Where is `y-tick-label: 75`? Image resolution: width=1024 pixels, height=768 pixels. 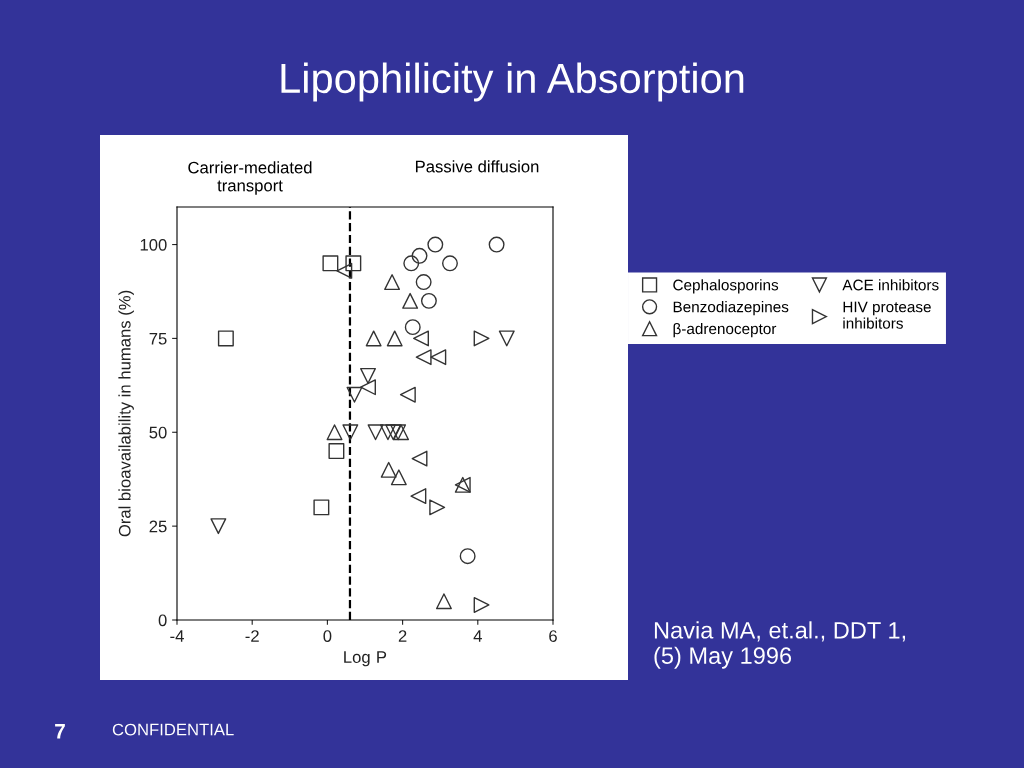 y-tick-label: 75 is located at coordinates (158, 338).